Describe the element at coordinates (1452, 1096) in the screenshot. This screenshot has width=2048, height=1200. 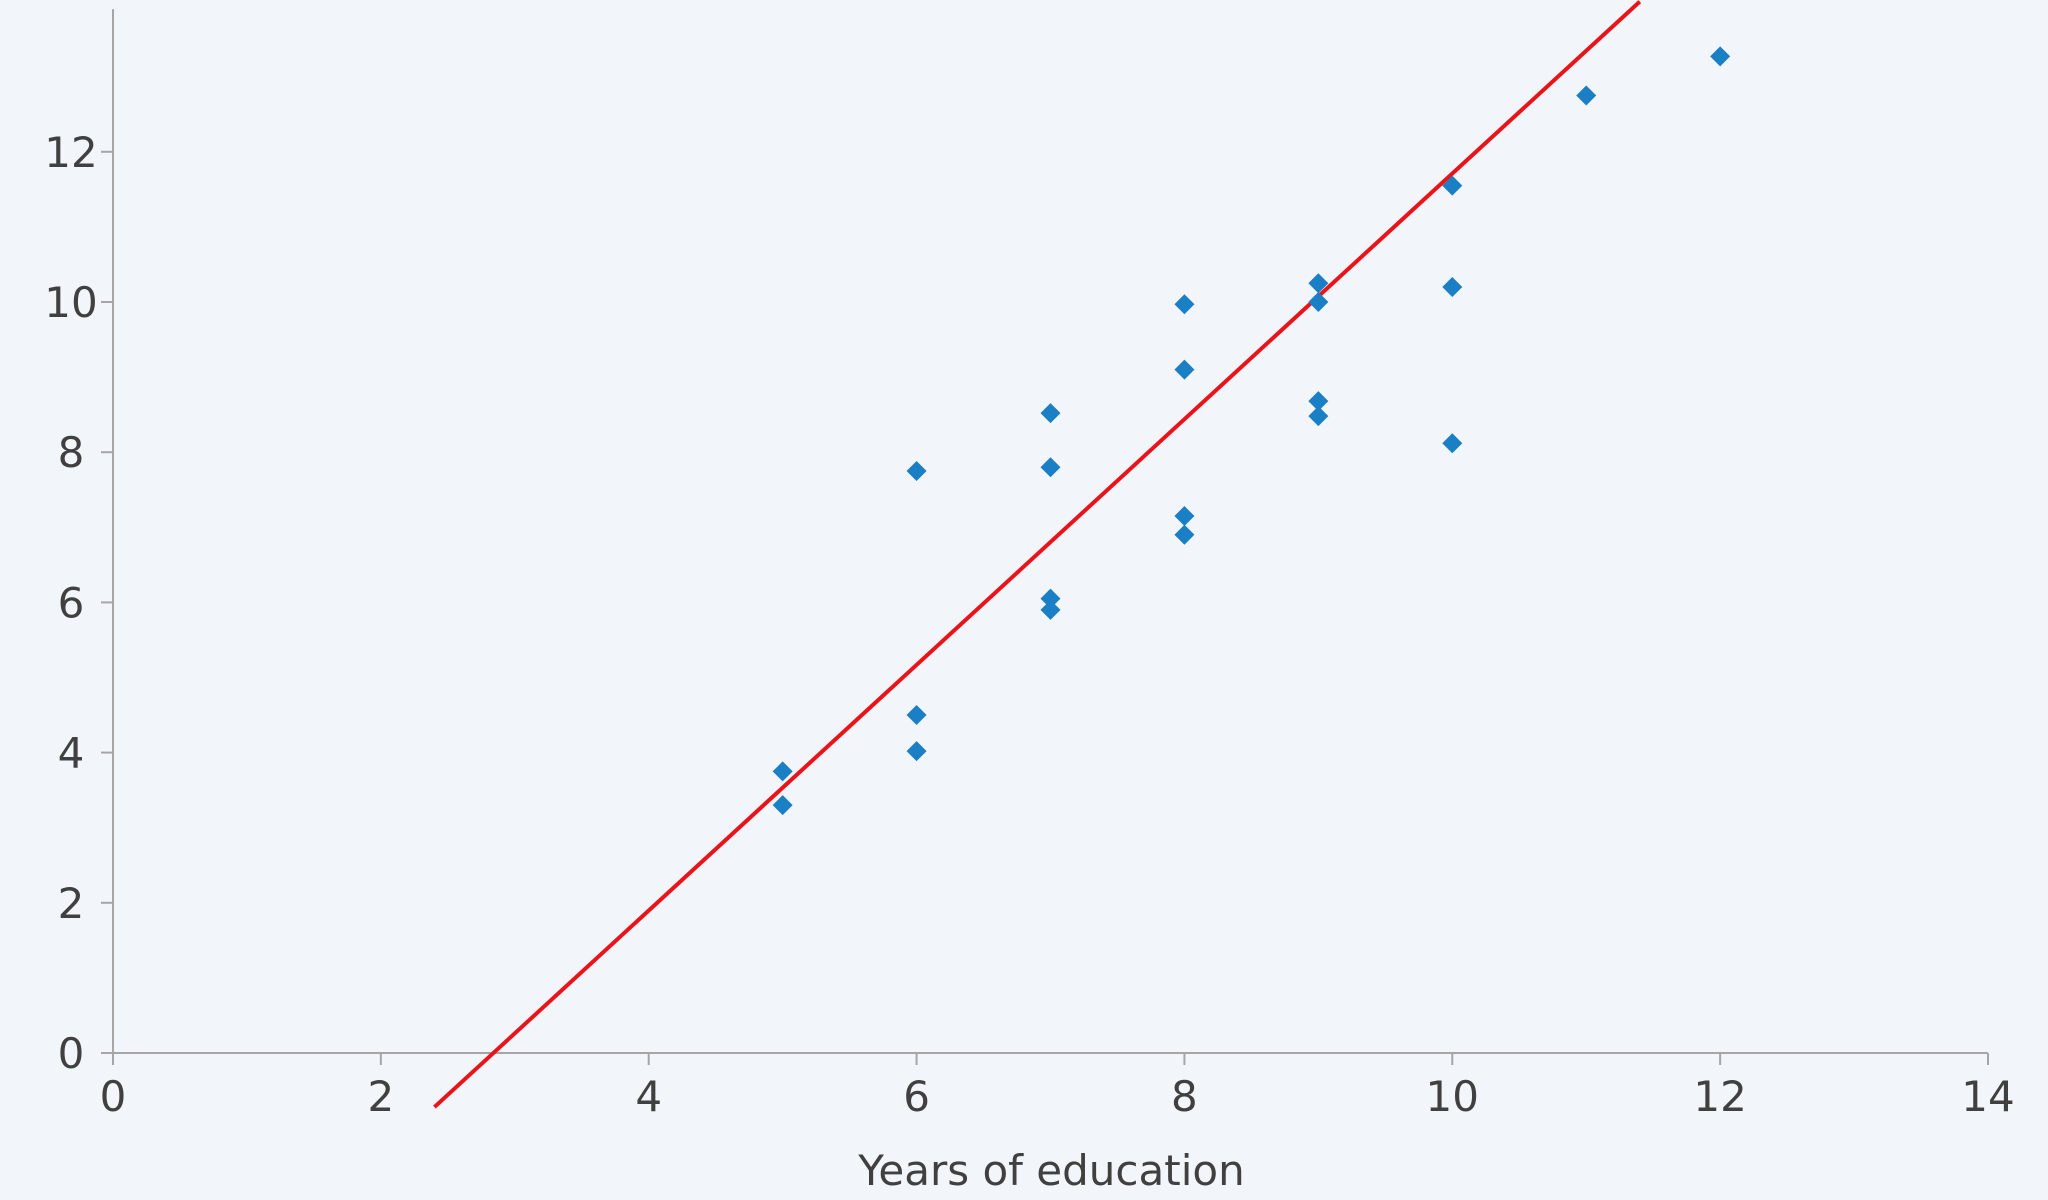
I see `x-tick-label: 10` at that location.